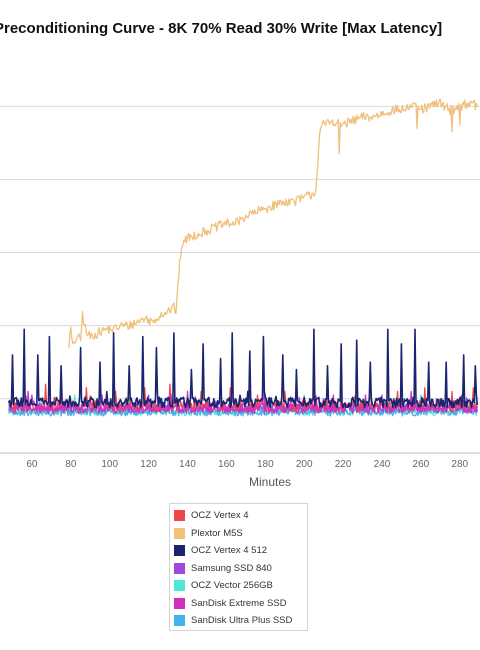 The image size is (480, 650). I want to click on x-tick-label: 260, so click(421, 464).